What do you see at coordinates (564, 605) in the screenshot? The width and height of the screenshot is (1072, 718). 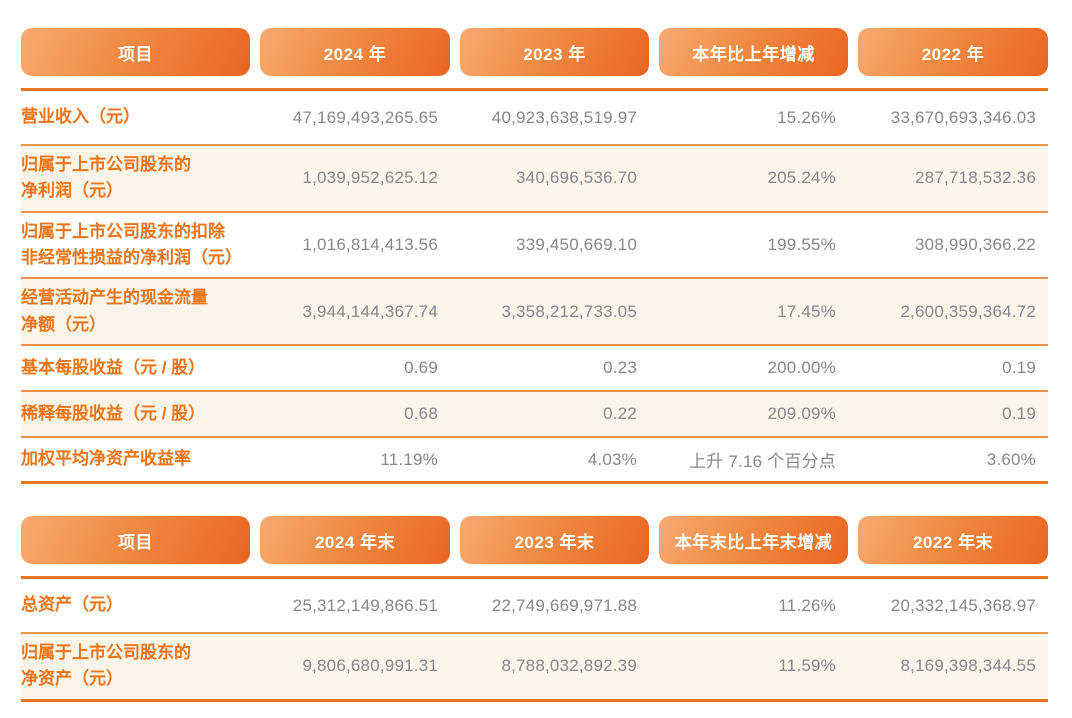 I see `value-2023-end: 22,749,669,971.88` at bounding box center [564, 605].